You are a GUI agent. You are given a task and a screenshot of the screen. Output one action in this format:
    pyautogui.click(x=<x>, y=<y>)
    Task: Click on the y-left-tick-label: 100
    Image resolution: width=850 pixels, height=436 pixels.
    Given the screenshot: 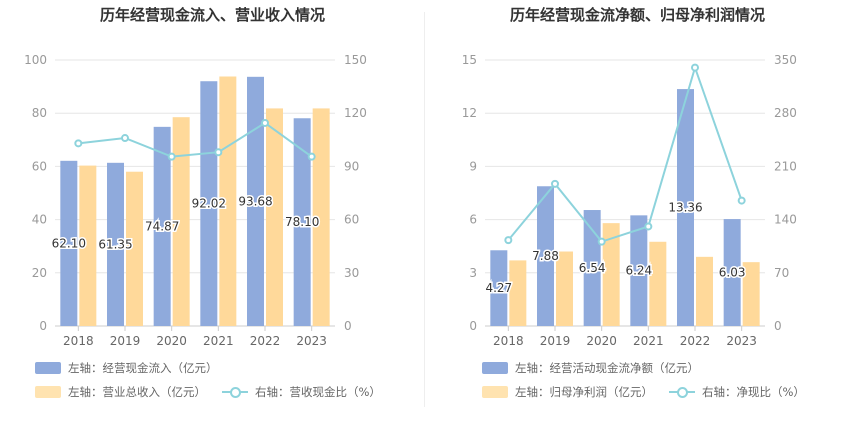 What is the action you would take?
    pyautogui.click(x=35, y=60)
    